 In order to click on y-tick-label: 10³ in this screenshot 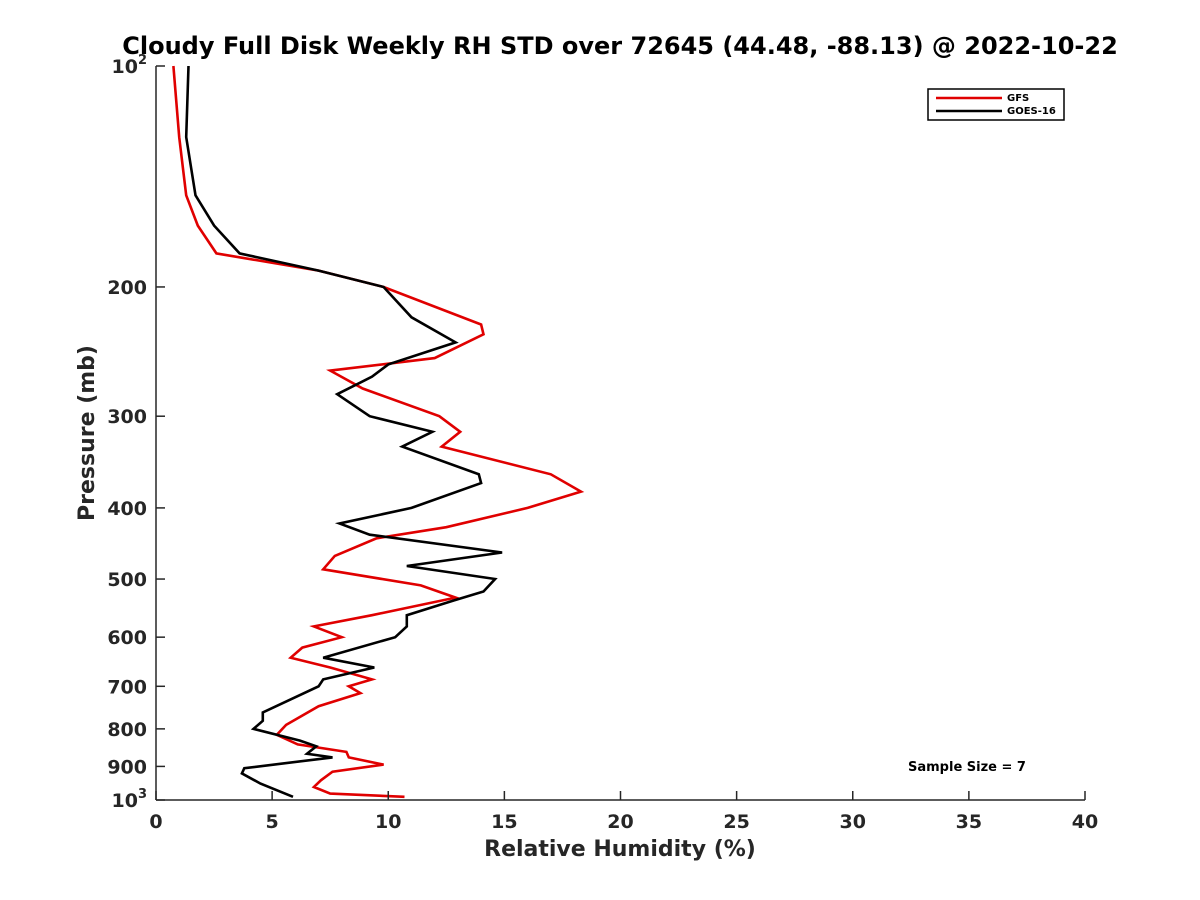, I will do `click(130, 799)`.